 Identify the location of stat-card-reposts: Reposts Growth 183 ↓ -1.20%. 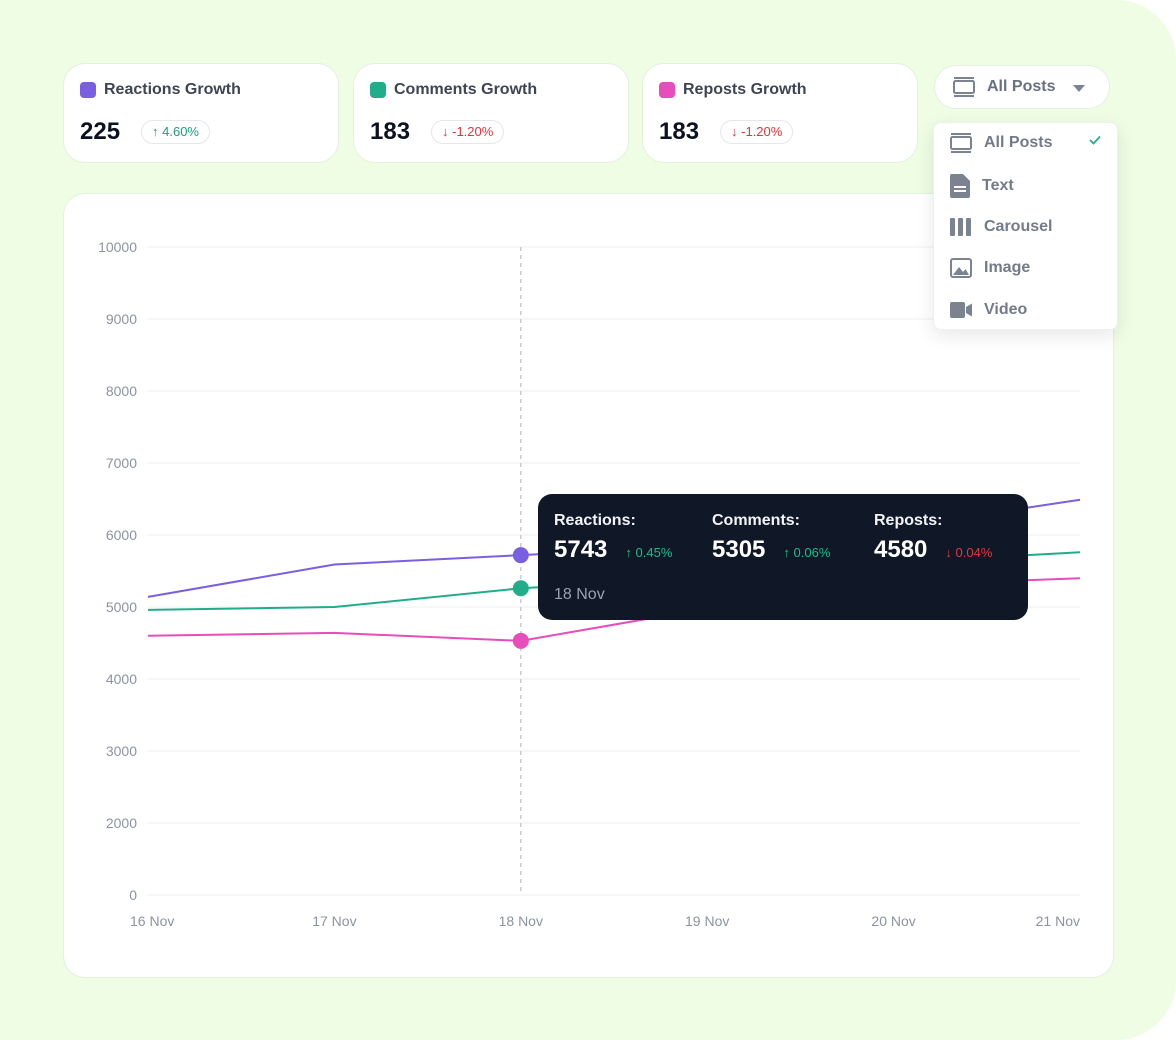
(780, 113).